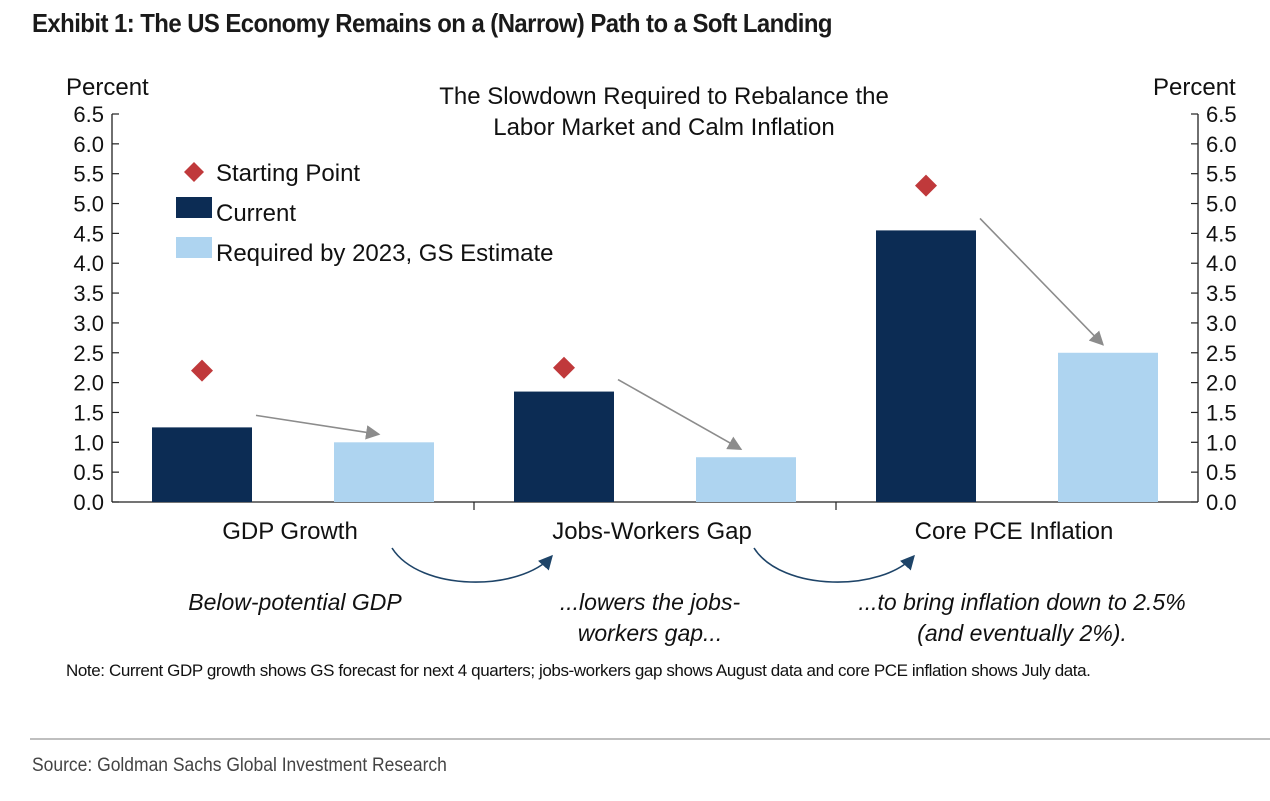 The image size is (1270, 801). I want to click on y-tick-label-right: 3.0, so click(1221, 323).